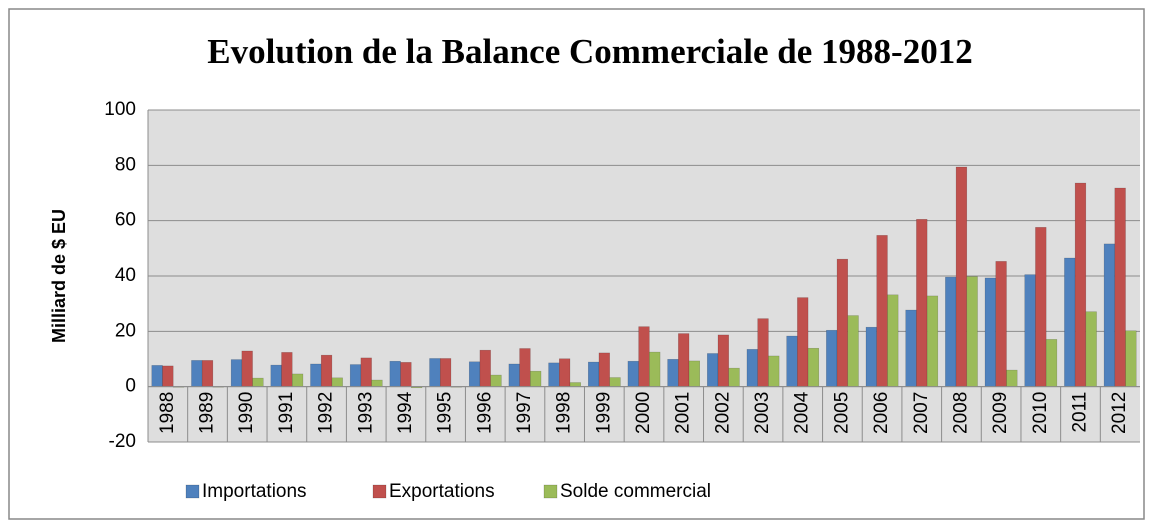 This screenshot has width=1153, height=526. I want to click on x-tick-label: 1990, so click(246, 413).